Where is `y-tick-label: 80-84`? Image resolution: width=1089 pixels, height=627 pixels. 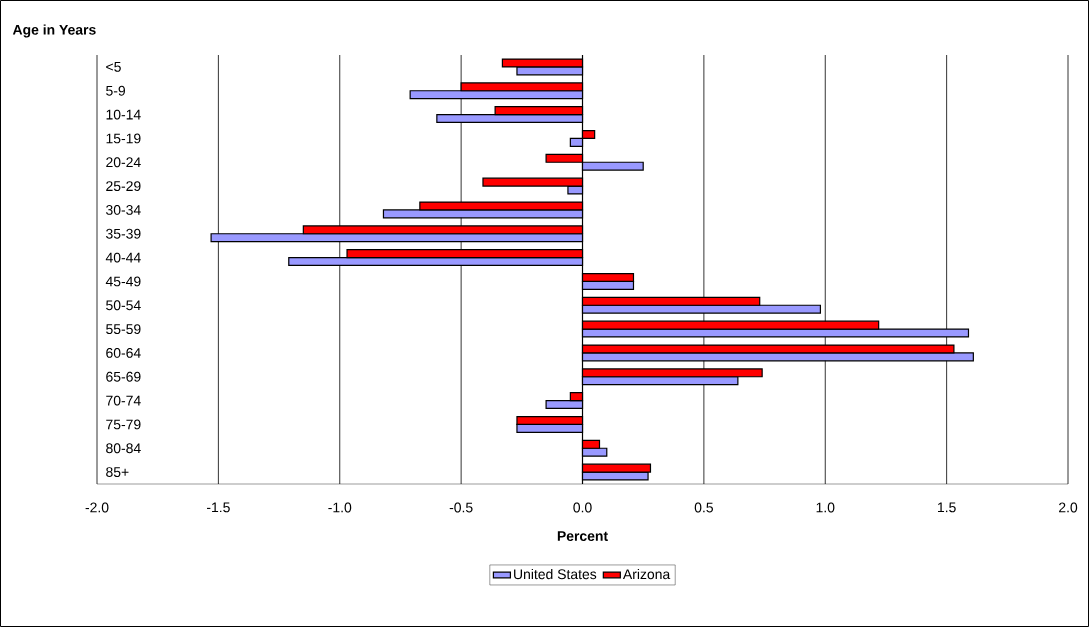
y-tick-label: 80-84 is located at coordinates (123, 448).